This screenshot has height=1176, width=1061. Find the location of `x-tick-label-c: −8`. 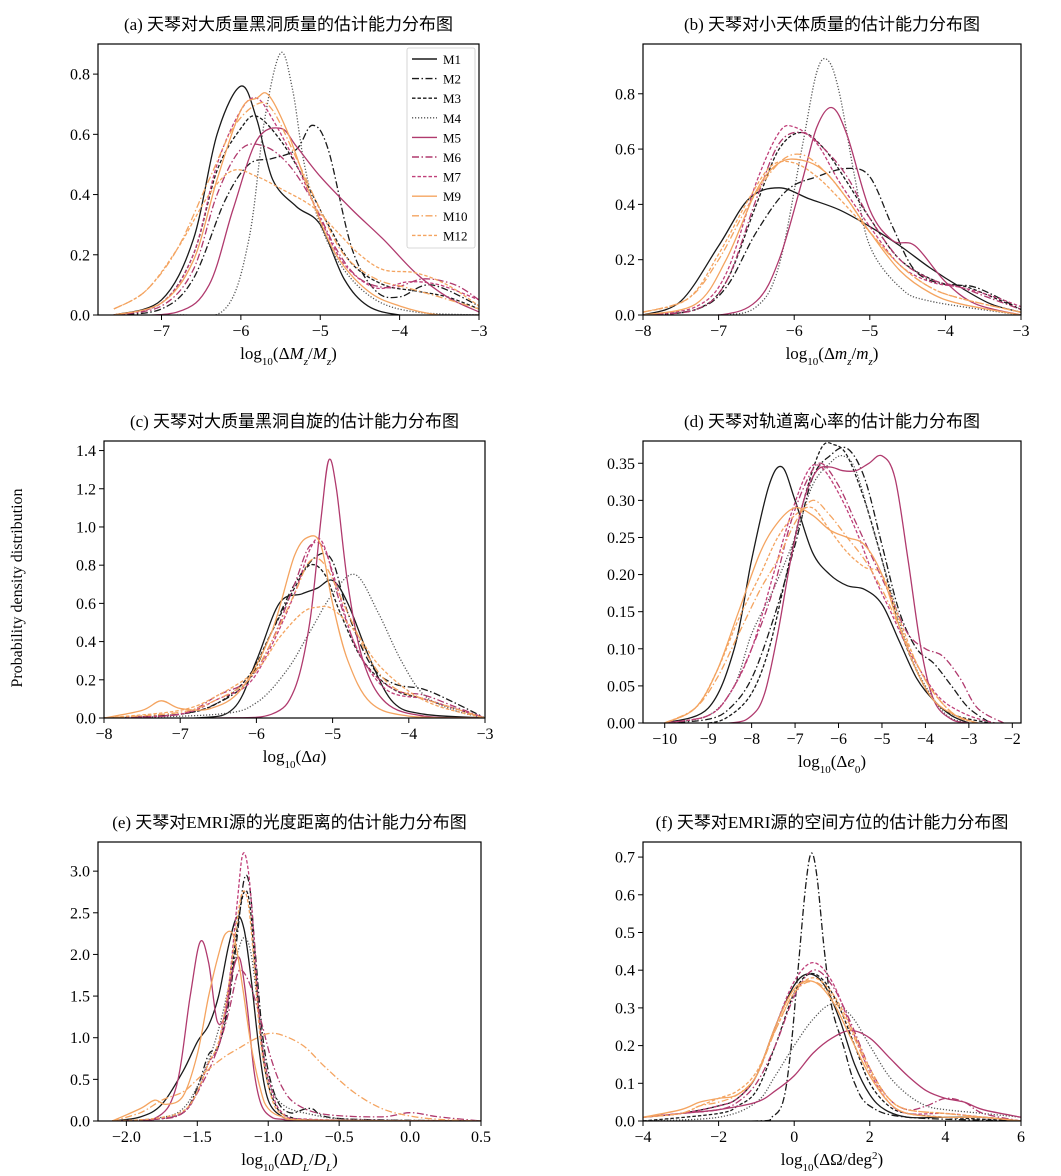

x-tick-label-c: −8 is located at coordinates (103, 734).